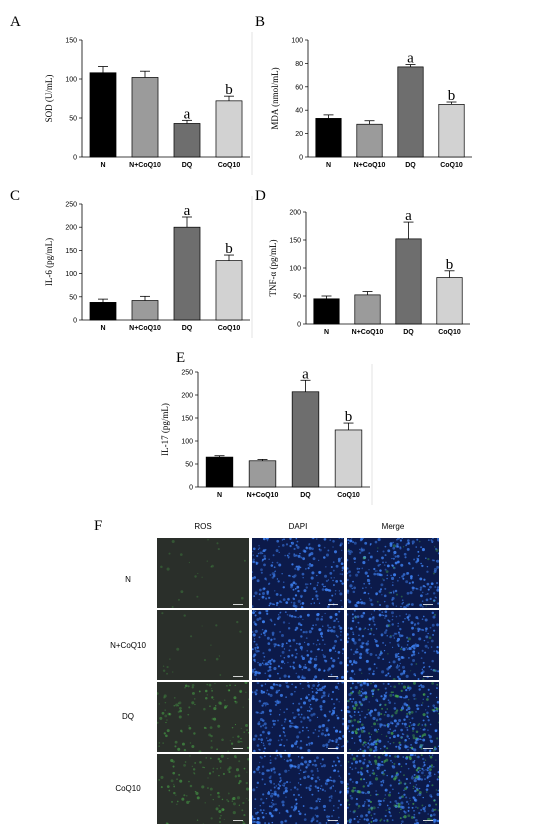 The image size is (549, 832). I want to click on y-tick-label: 80, so click(299, 64).